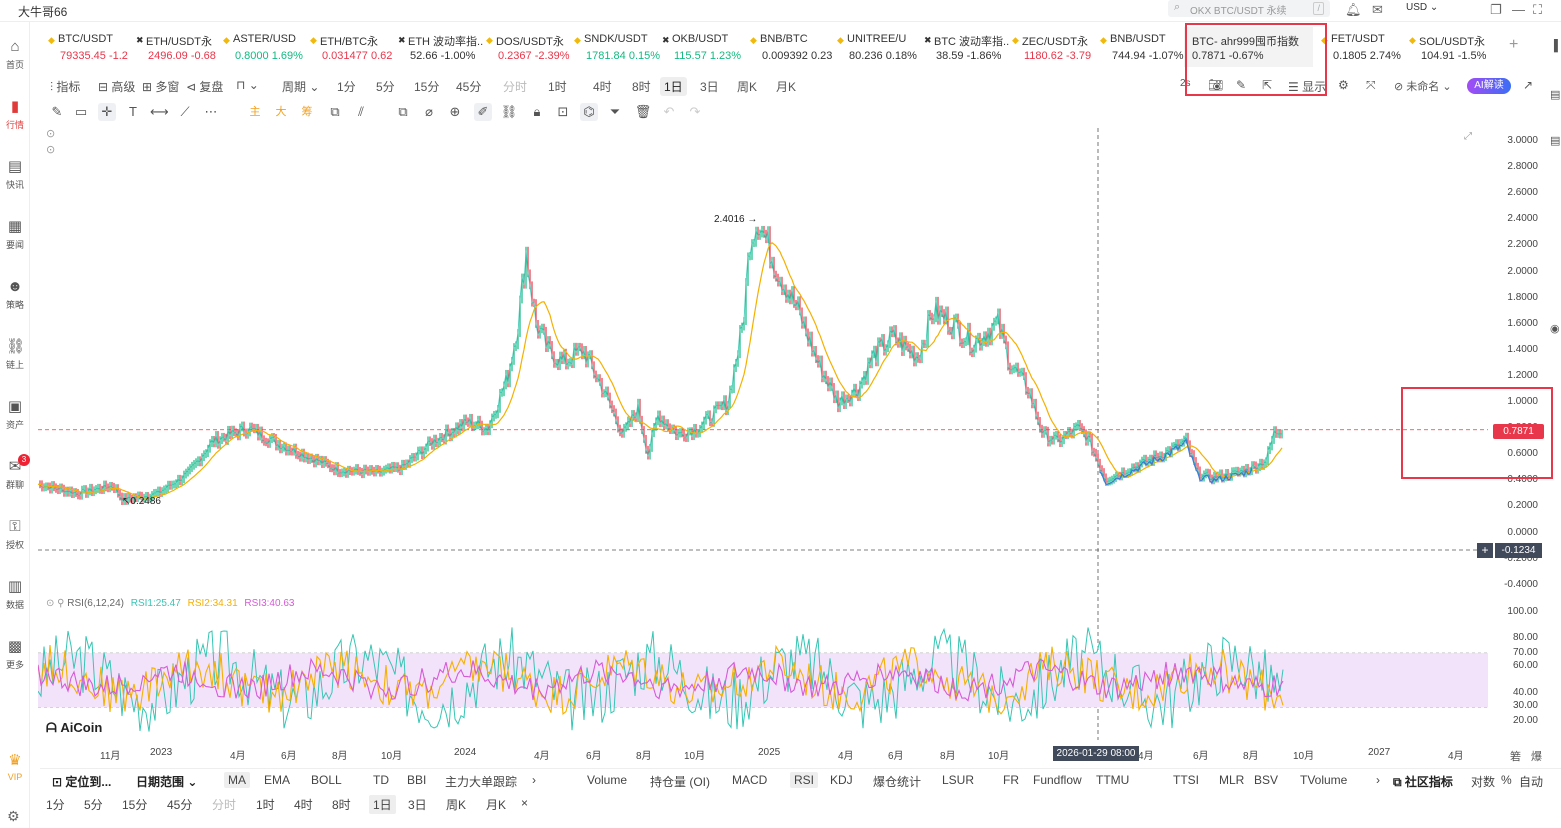 This screenshot has width=1561, height=828. Describe the element at coordinates (1518, 9) in the screenshot. I see `minimize-icon: —` at that location.